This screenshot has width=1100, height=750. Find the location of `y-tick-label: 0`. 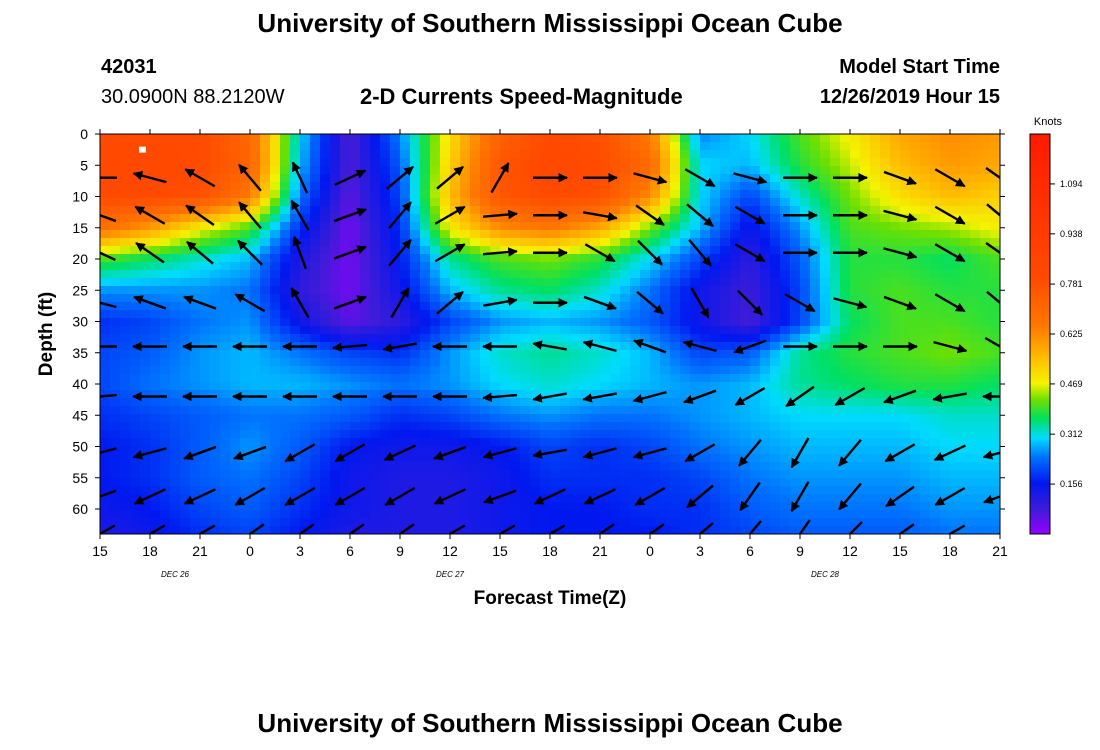

y-tick-label: 0 is located at coordinates (84, 134).